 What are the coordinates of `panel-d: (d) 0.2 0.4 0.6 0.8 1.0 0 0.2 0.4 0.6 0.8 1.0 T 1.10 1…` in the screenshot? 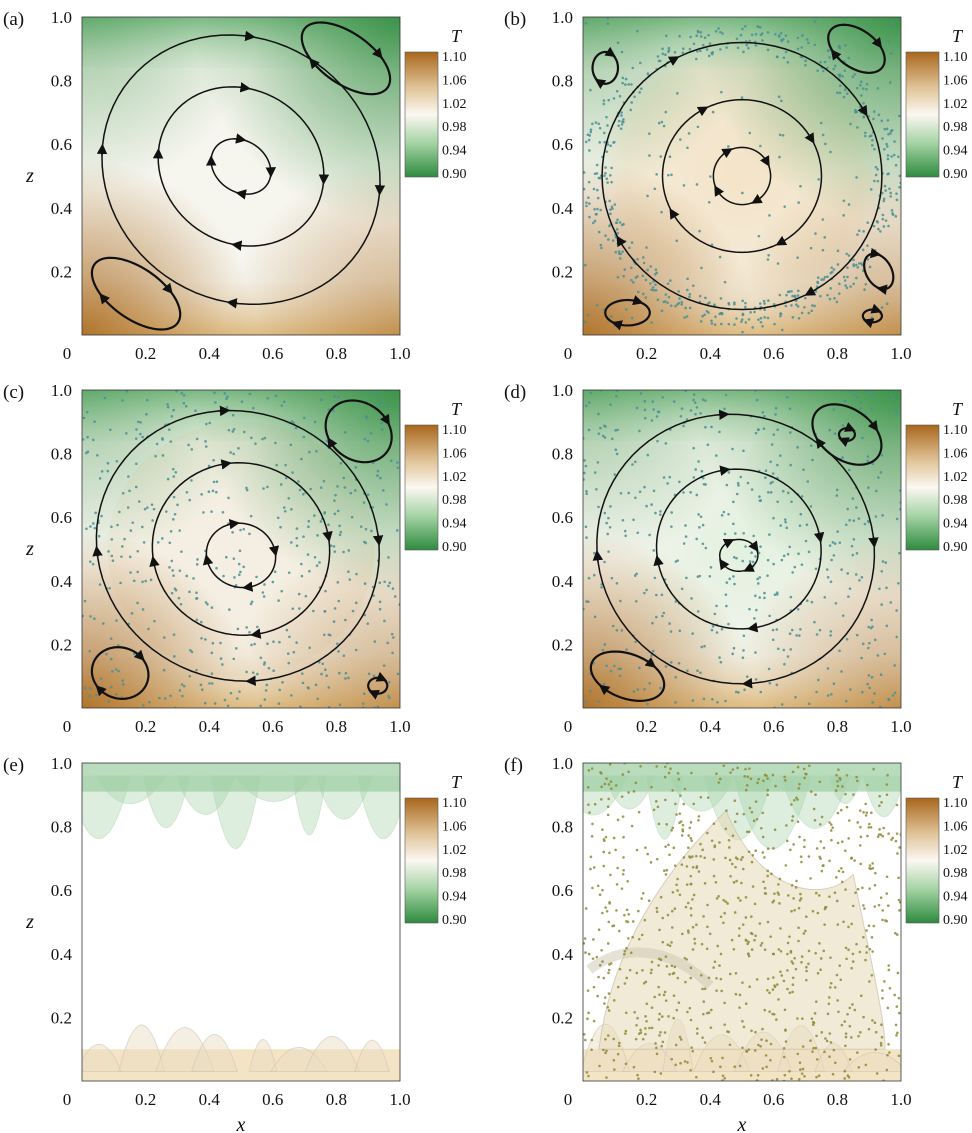 It's located at (736, 558).